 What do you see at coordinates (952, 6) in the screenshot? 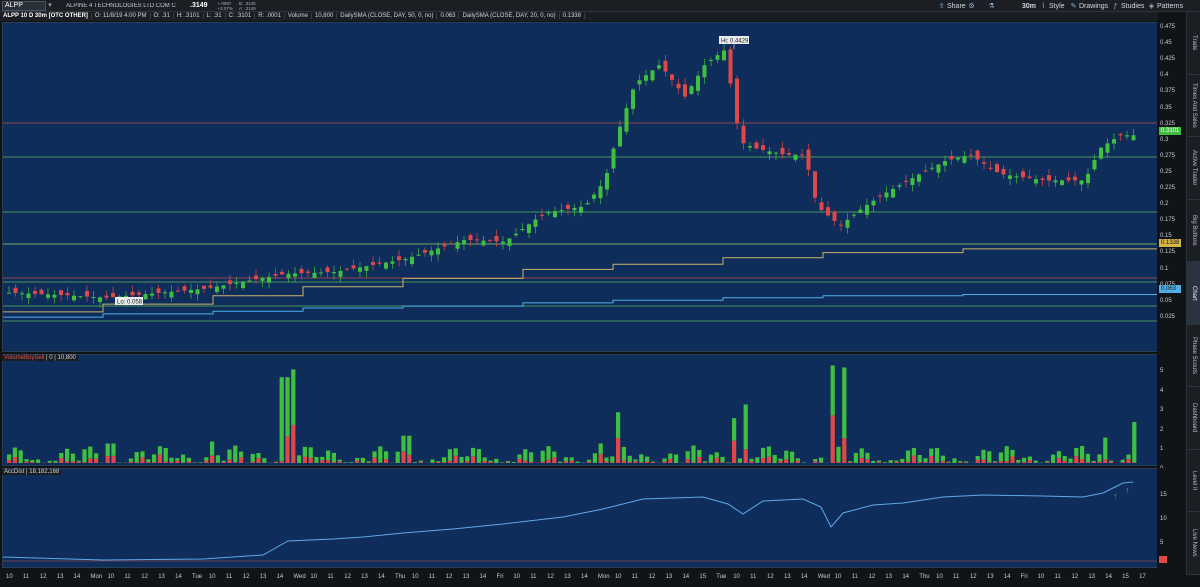
I see `share-button: ⇪ Share` at bounding box center [952, 6].